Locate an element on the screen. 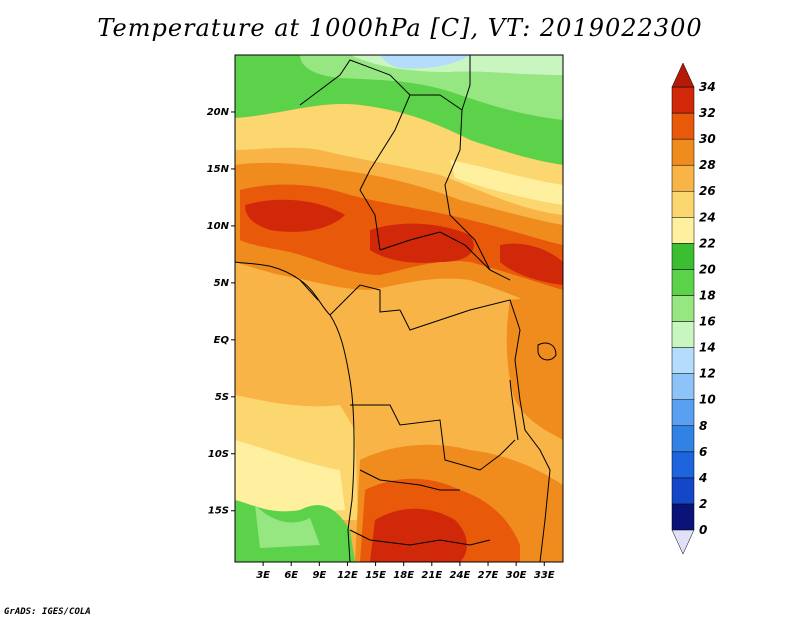 The image size is (800, 618). south-core is located at coordinates (418, 535).